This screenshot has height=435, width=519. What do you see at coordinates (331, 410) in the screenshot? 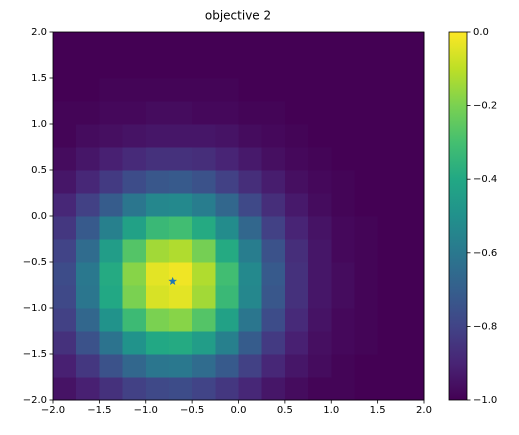
I see `x-tick-label: 1.0` at bounding box center [331, 410].